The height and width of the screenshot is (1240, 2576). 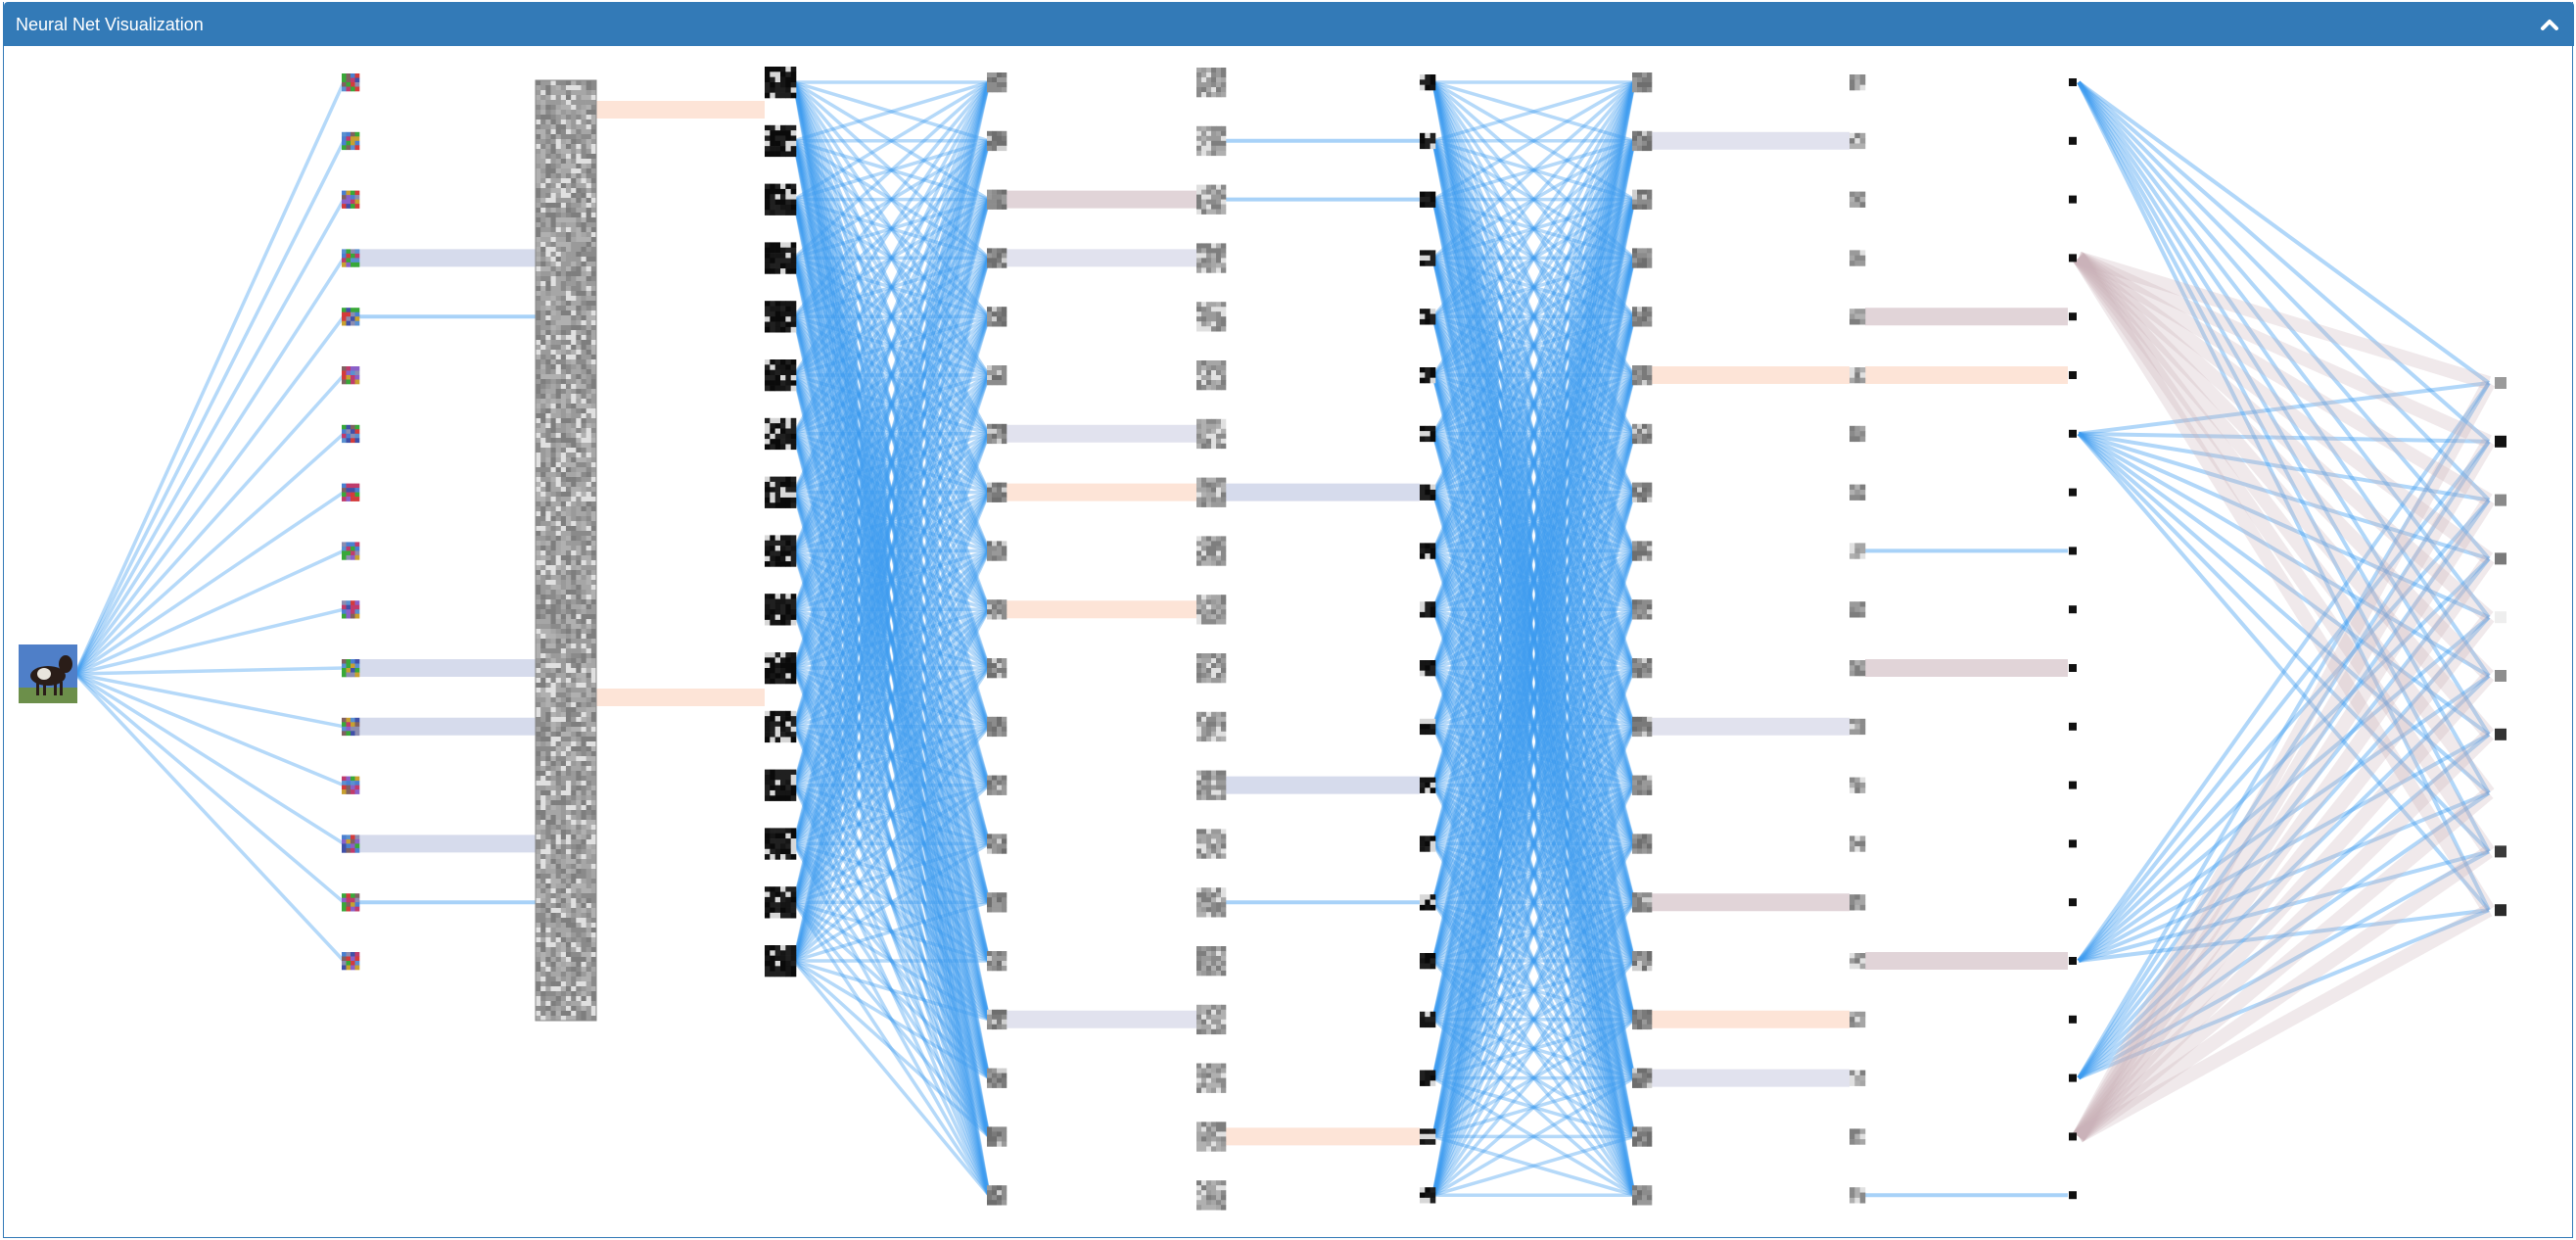 What do you see at coordinates (1289, 24) in the screenshot?
I see `panel-heading: Neural Net Visualization` at bounding box center [1289, 24].